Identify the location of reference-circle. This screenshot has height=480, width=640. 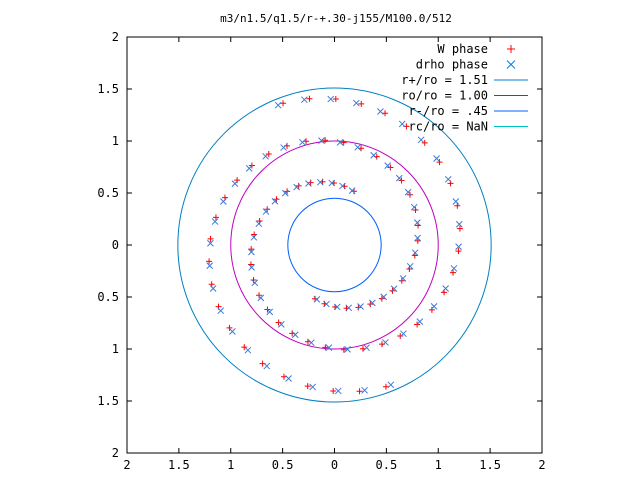
(334, 245).